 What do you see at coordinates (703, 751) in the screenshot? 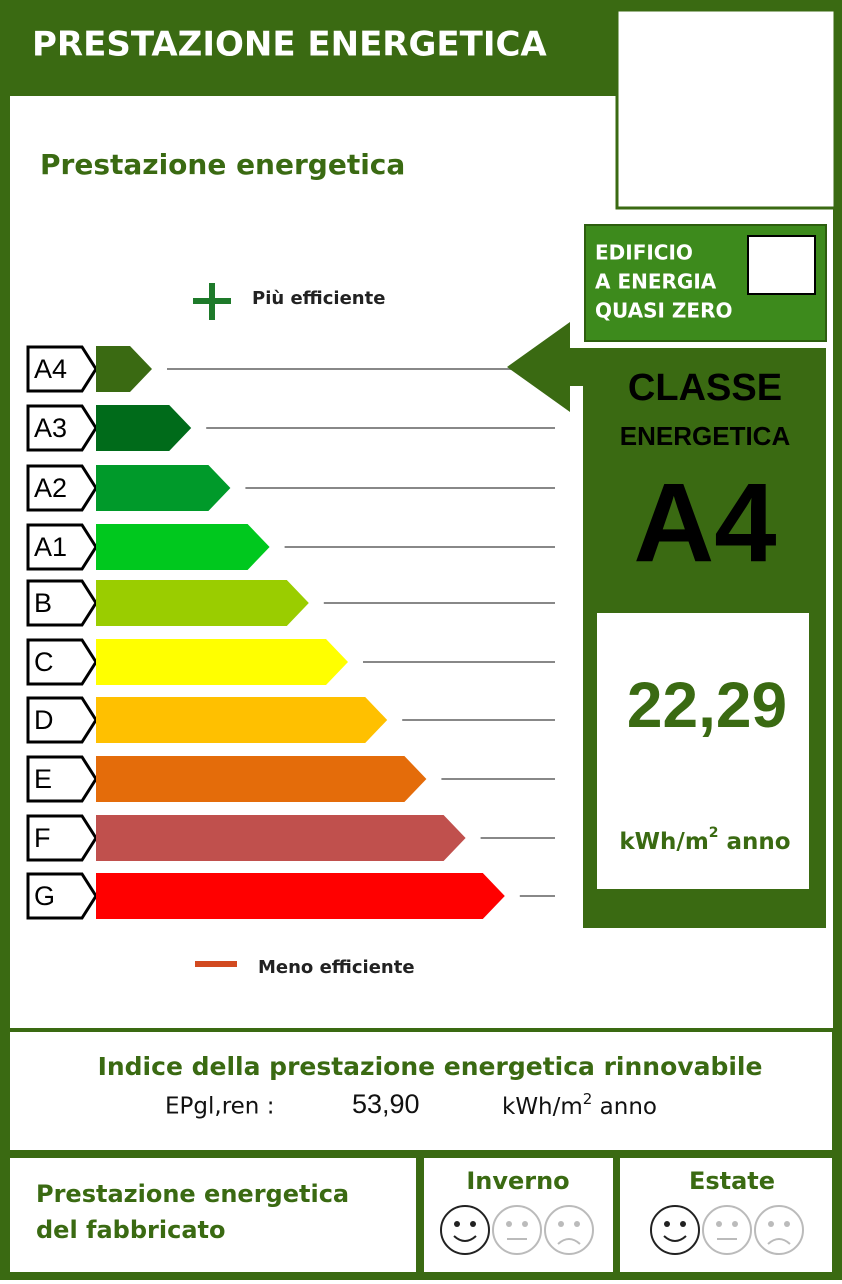
I see `value-box` at bounding box center [703, 751].